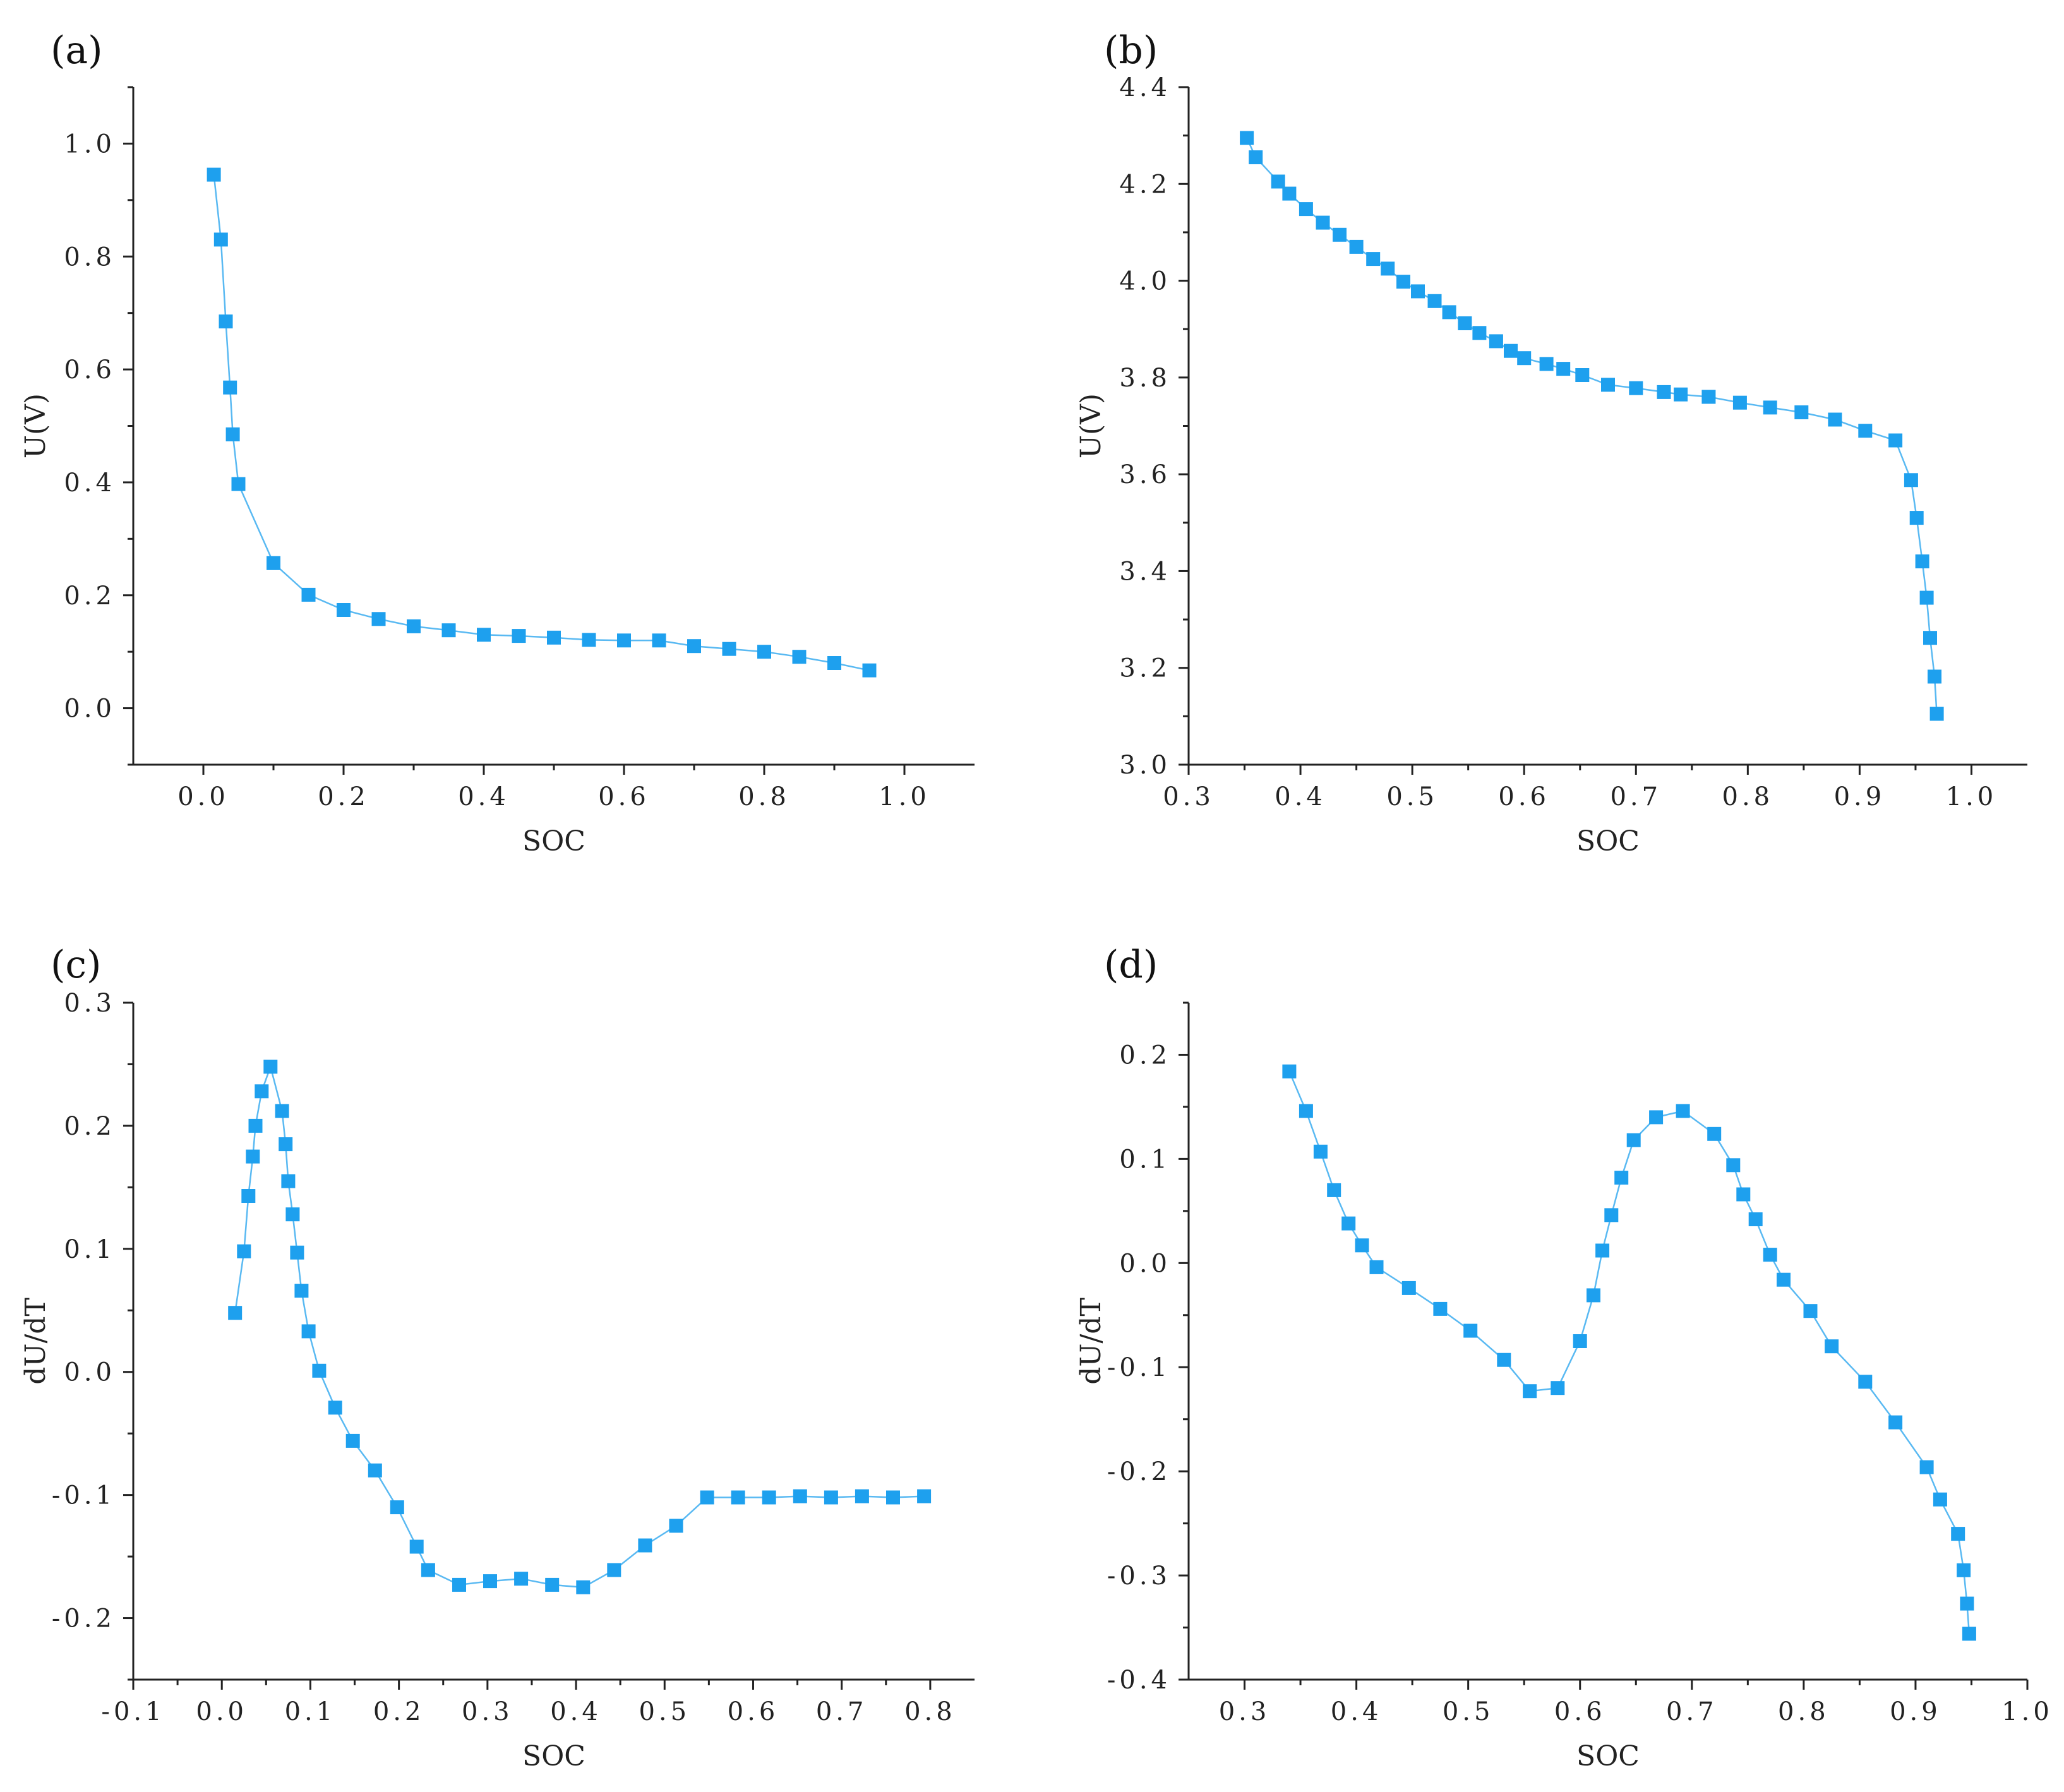 Image resolution: width=2064 pixels, height=1792 pixels. Describe the element at coordinates (1915, 1711) in the screenshot. I see `panel-d-x-tick-label: 0.9` at that location.